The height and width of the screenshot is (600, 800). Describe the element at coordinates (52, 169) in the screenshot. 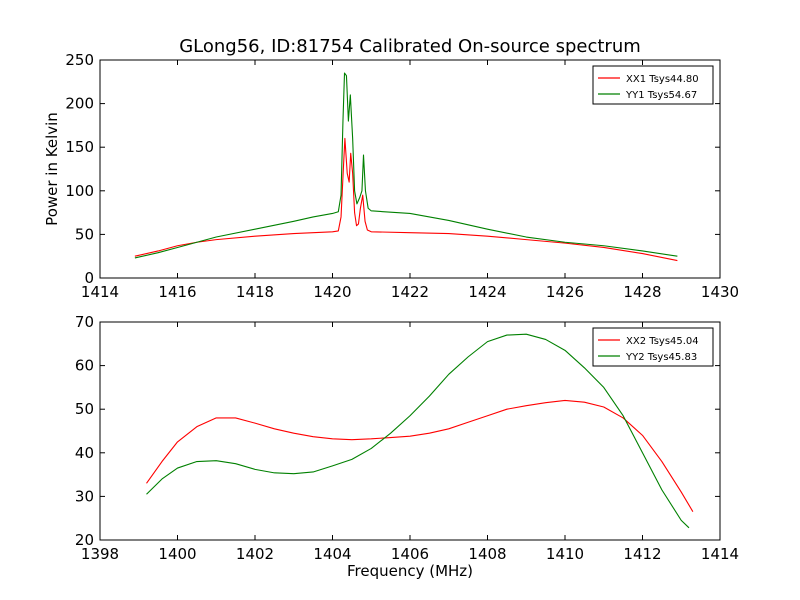

I see `y-axis-label: Power in Kelvin` at that location.